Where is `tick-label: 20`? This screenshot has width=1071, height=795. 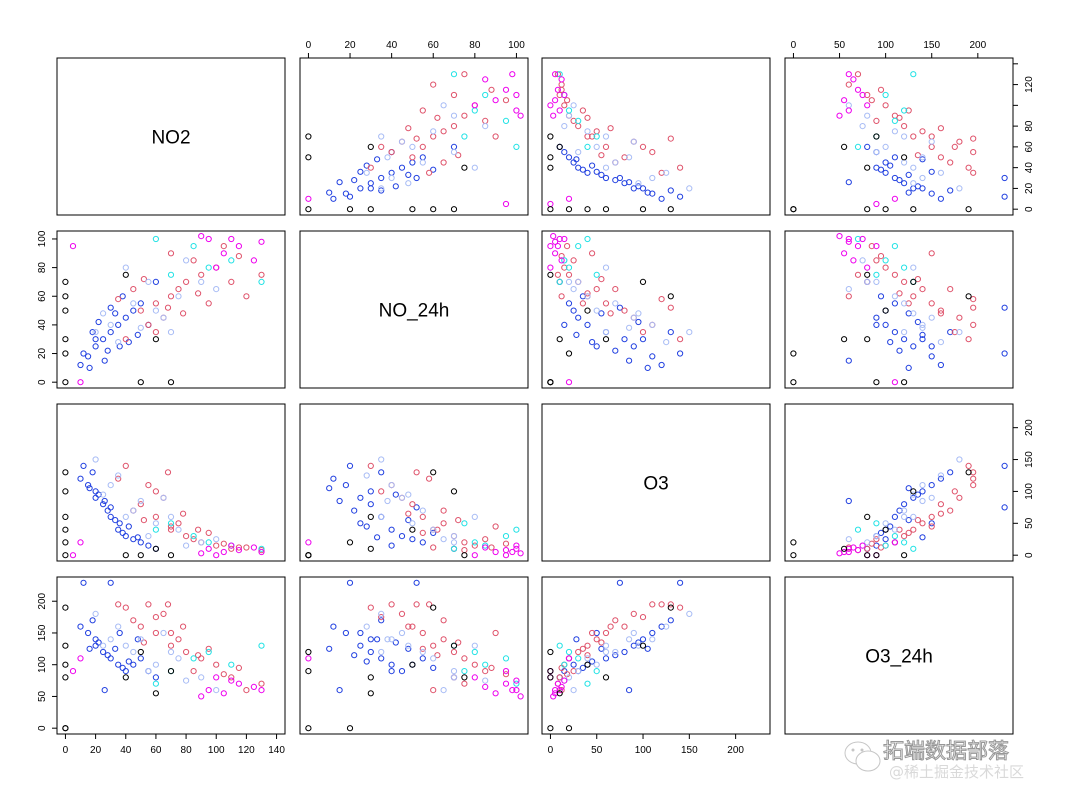
tick-label: 20 is located at coordinates (96, 750).